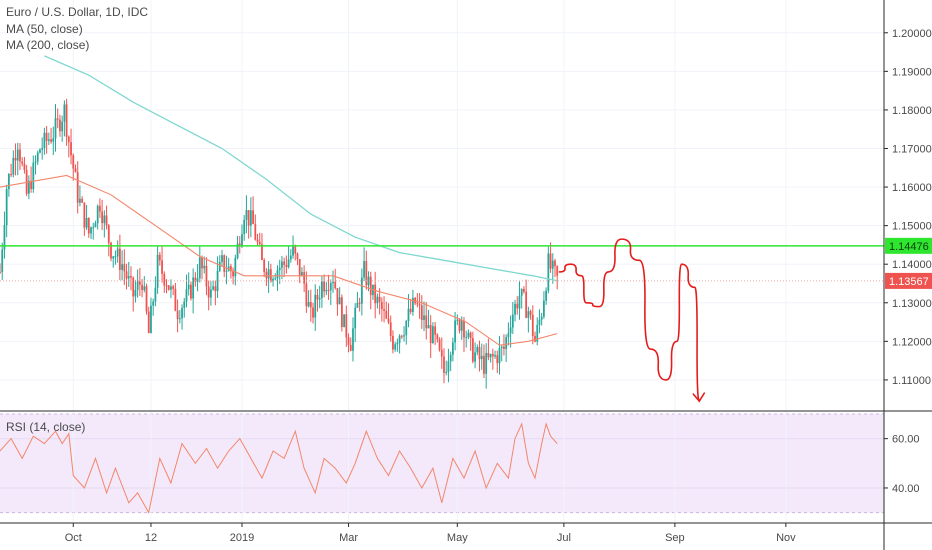 The image size is (932, 550). Describe the element at coordinates (242, 538) in the screenshot. I see `time-tick-label: 2019` at that location.